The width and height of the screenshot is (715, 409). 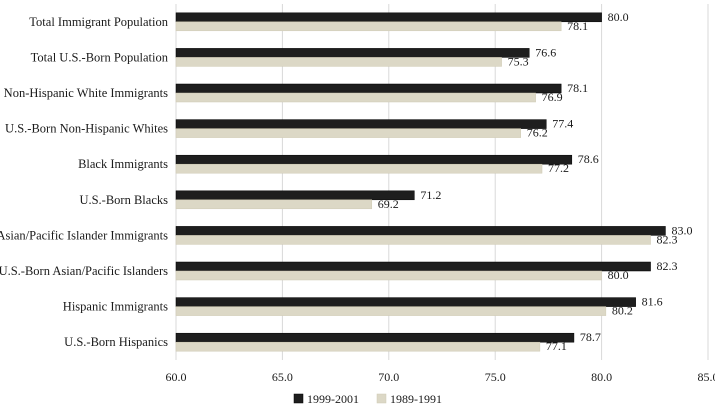 I want to click on category-label: U.S.-Born Blacks, so click(x=123, y=200).